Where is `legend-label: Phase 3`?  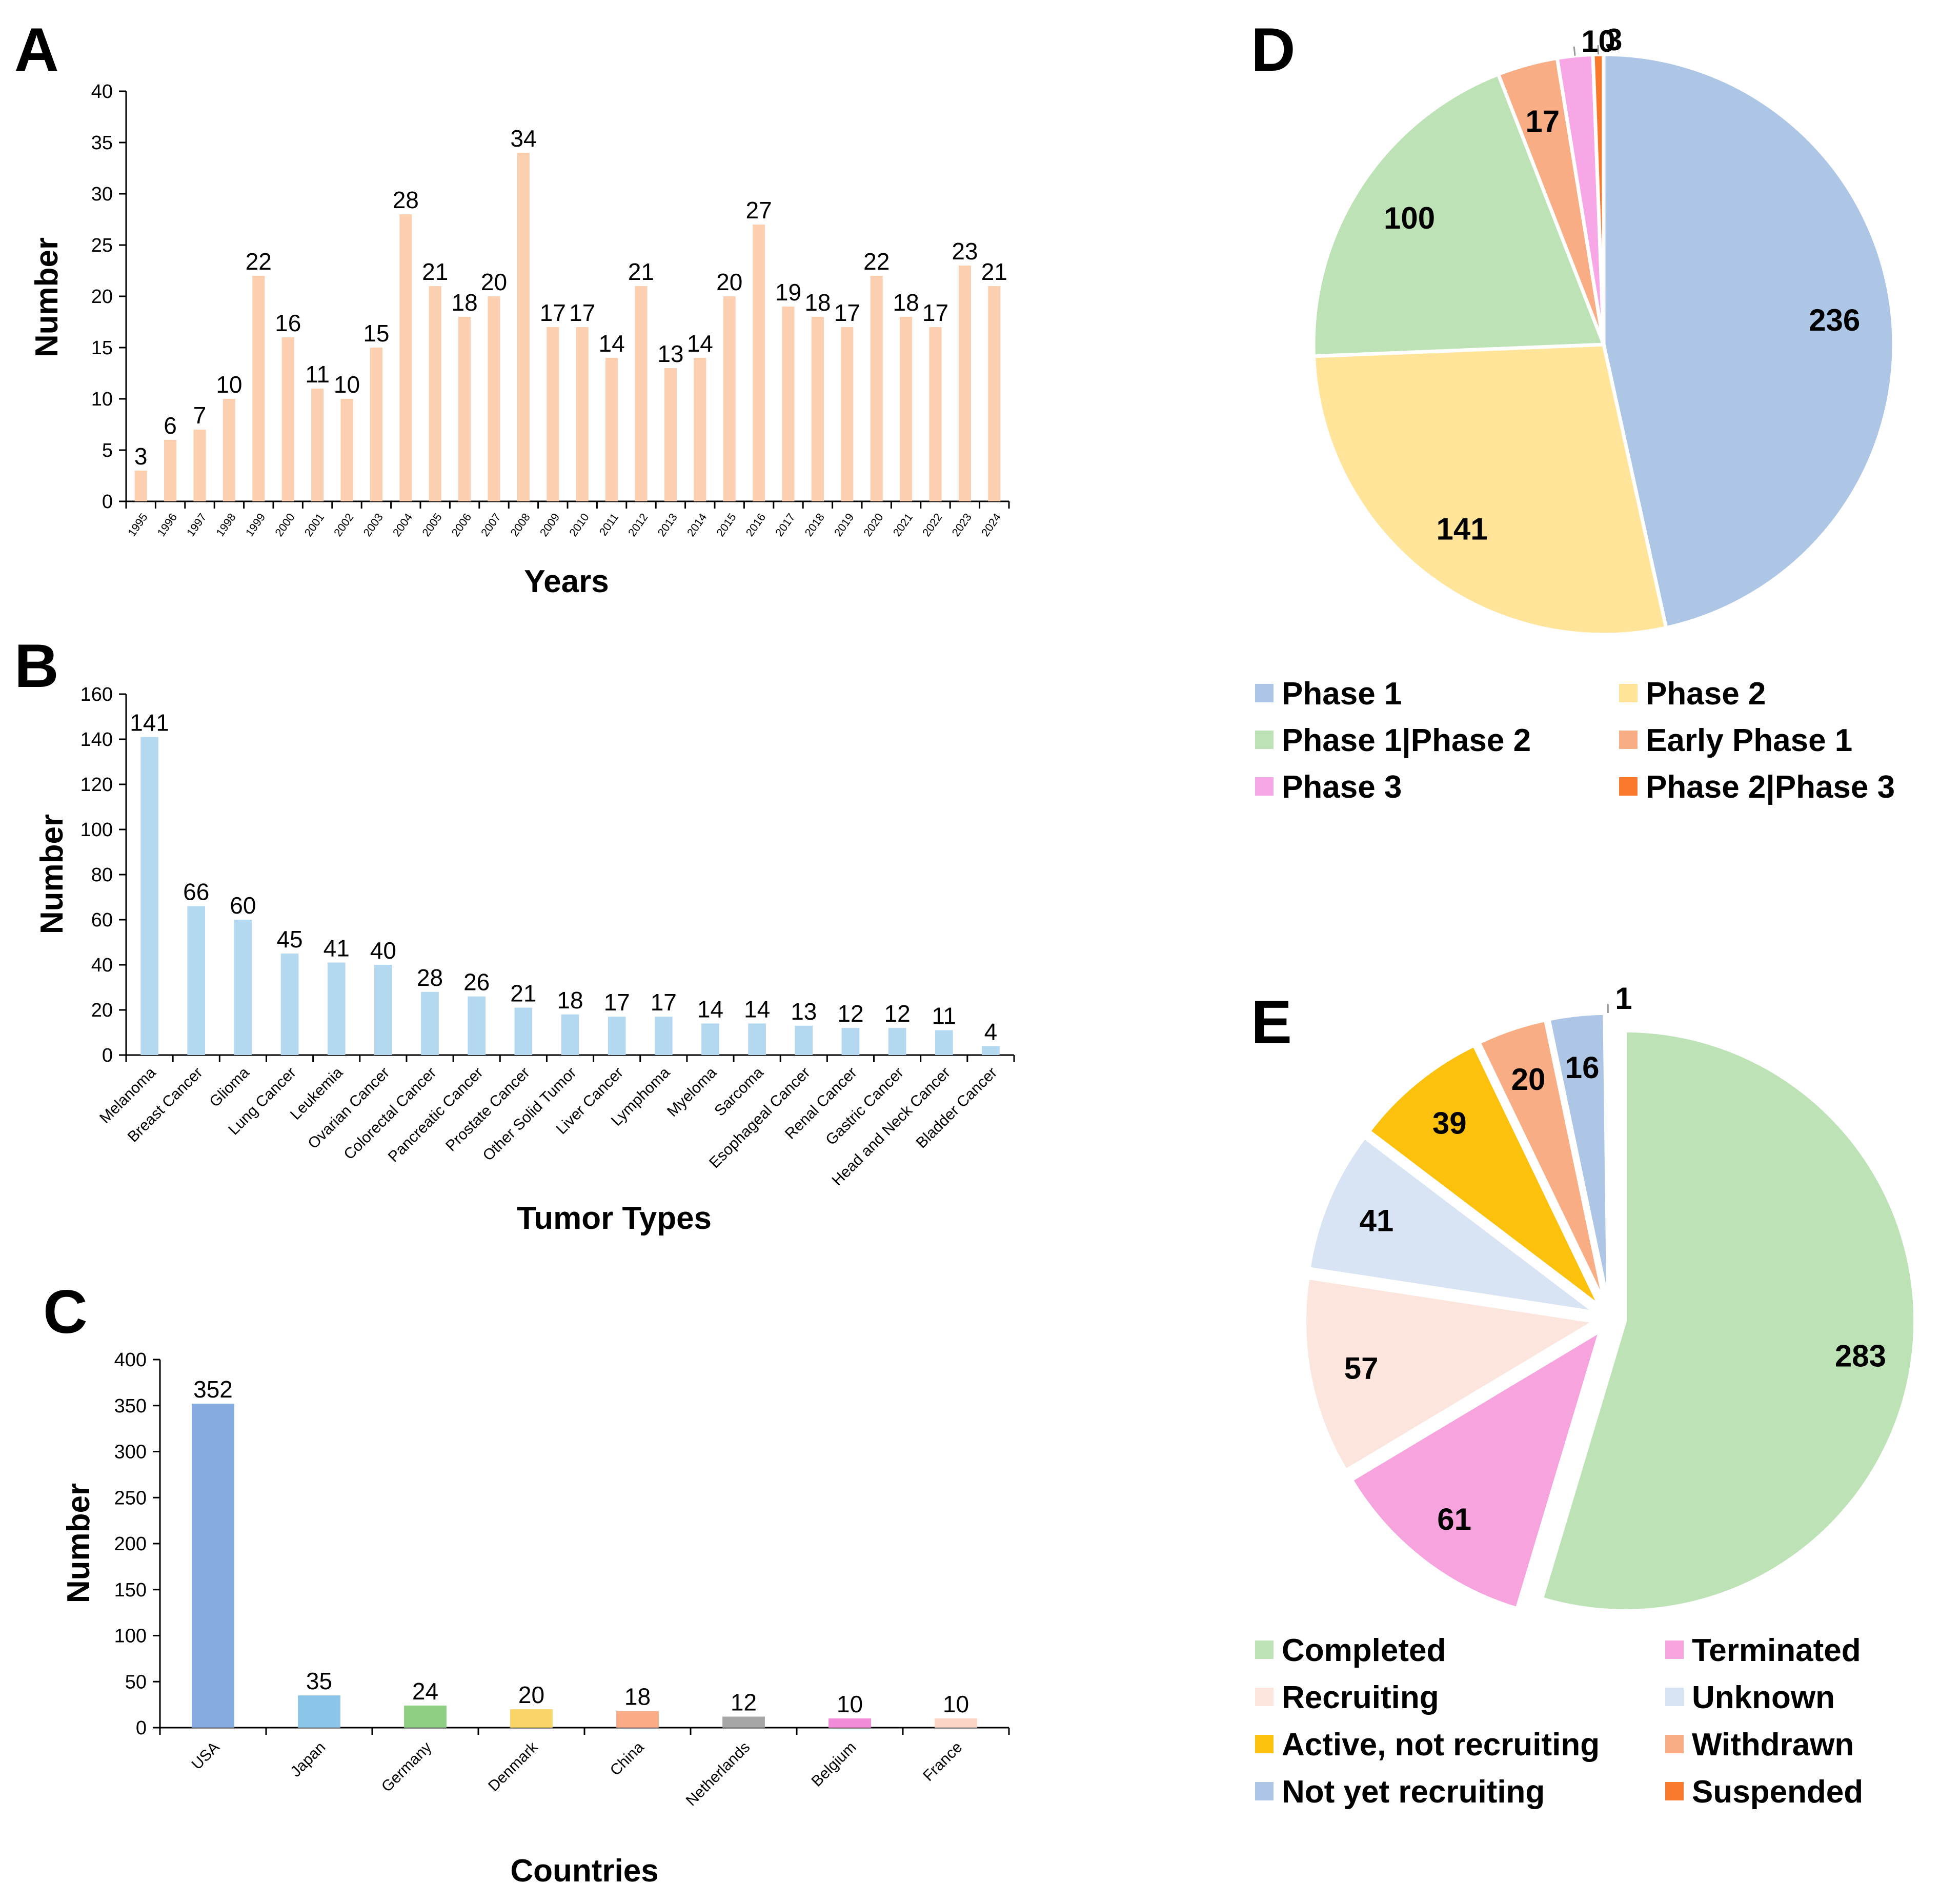 legend-label: Phase 3 is located at coordinates (1342, 787).